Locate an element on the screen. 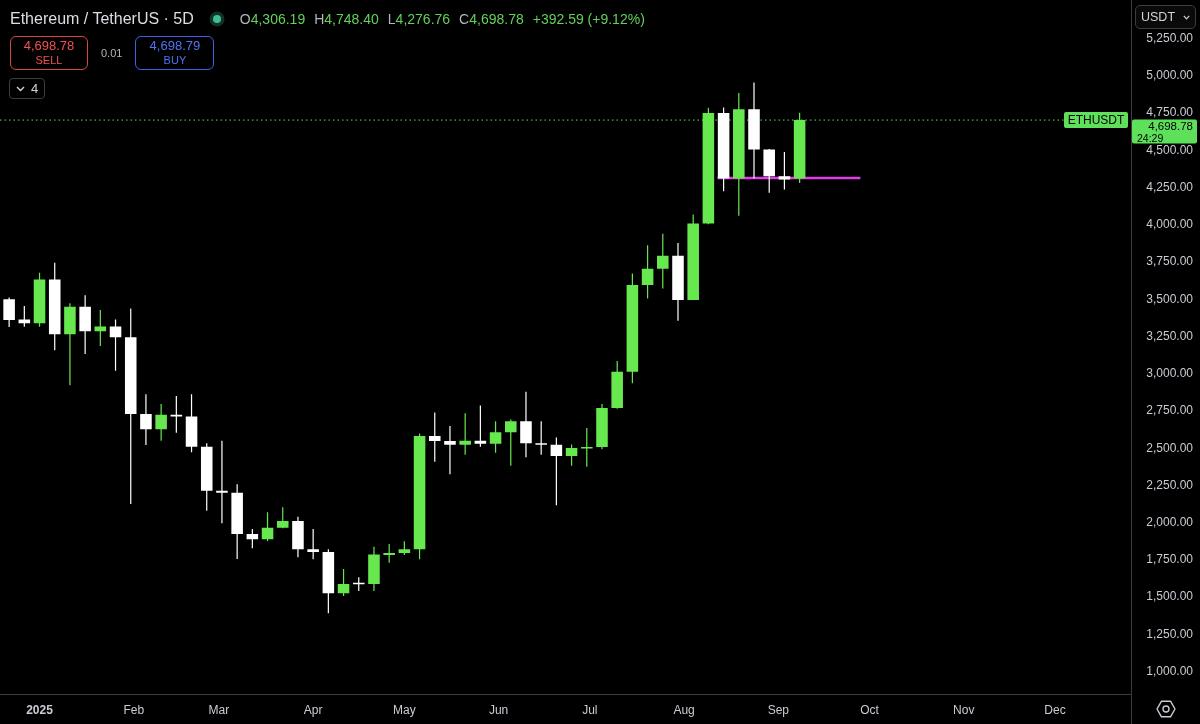  annotation: H4,748.40 is located at coordinates (346, 19).